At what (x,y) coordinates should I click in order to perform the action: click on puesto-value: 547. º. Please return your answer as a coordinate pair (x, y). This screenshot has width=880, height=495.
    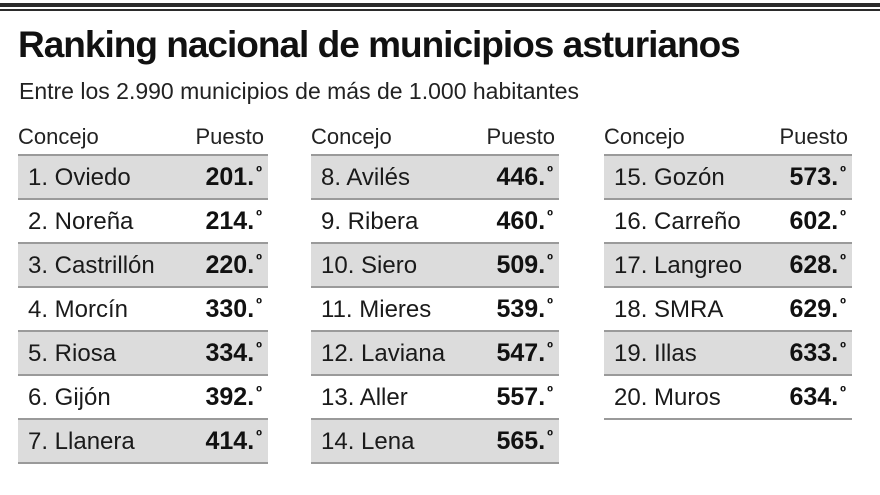
    Looking at the image, I should click on (524, 353).